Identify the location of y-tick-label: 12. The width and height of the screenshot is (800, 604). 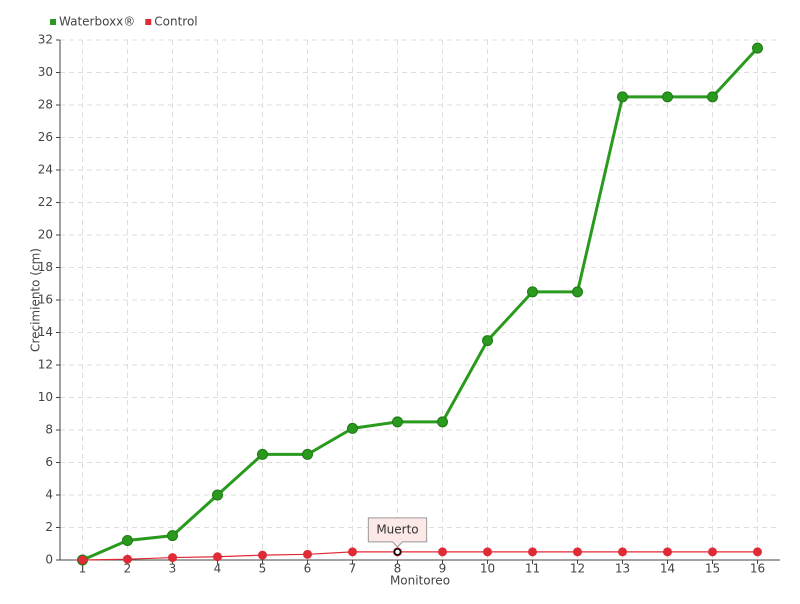
(45, 365).